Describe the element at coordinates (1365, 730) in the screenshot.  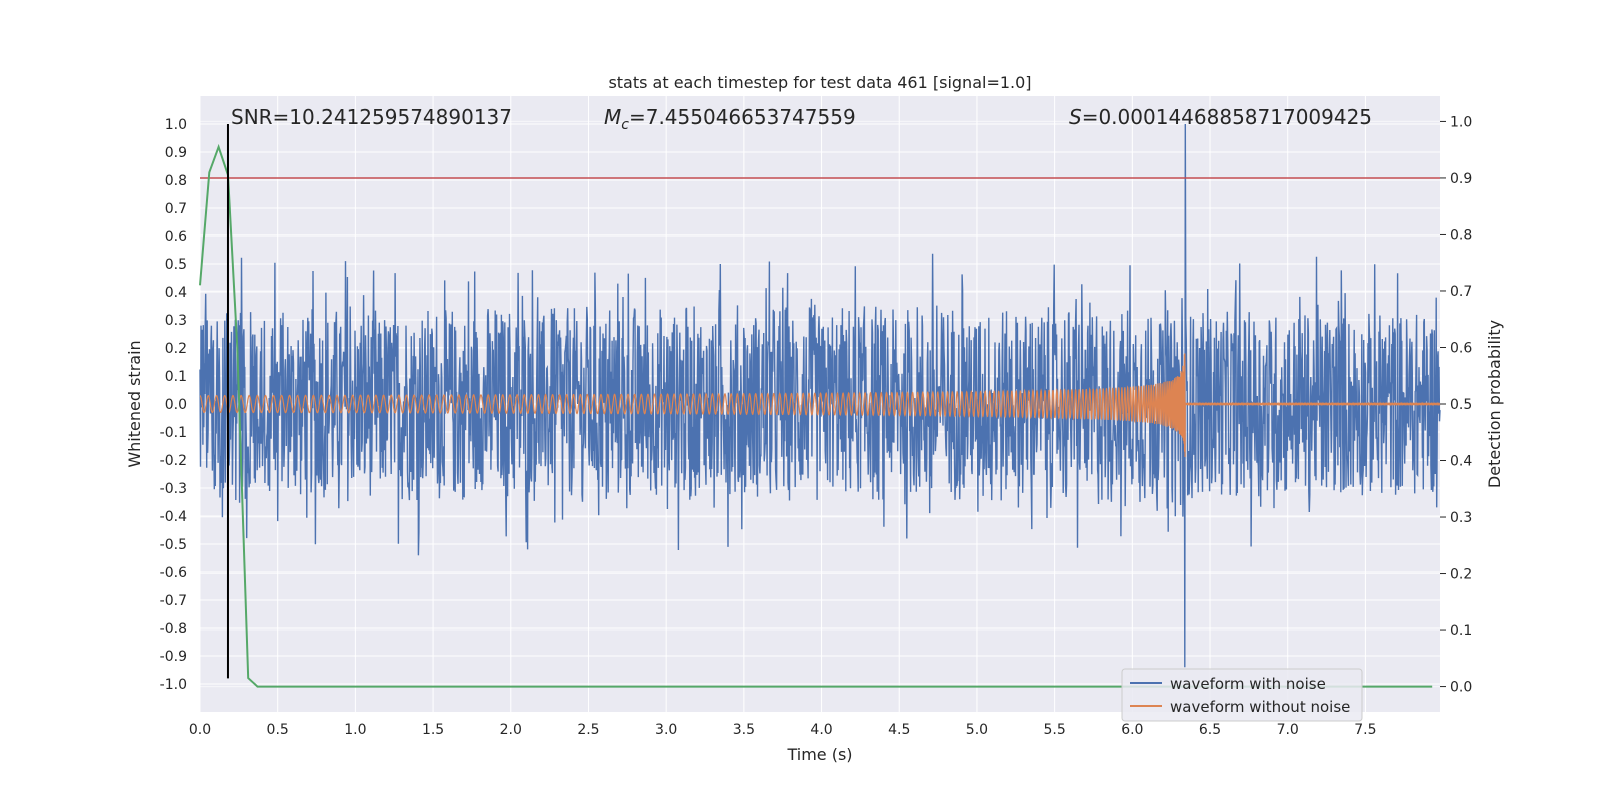
I see `x-tick-label: 7.5` at that location.